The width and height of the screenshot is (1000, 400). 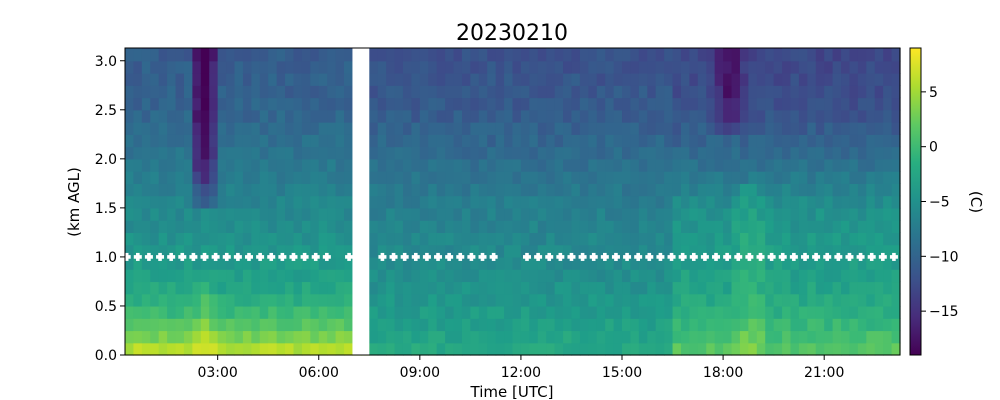 I want to click on y-tick-label: 2.5, so click(x=106, y=111).